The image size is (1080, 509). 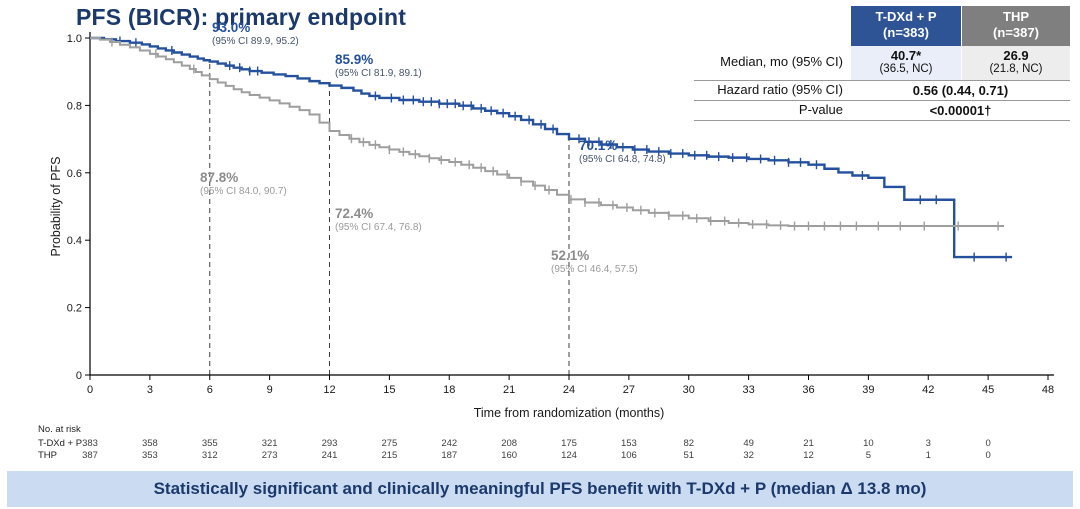 What do you see at coordinates (56, 206) in the screenshot?
I see `y-axis-title: Probability of PFS` at bounding box center [56, 206].